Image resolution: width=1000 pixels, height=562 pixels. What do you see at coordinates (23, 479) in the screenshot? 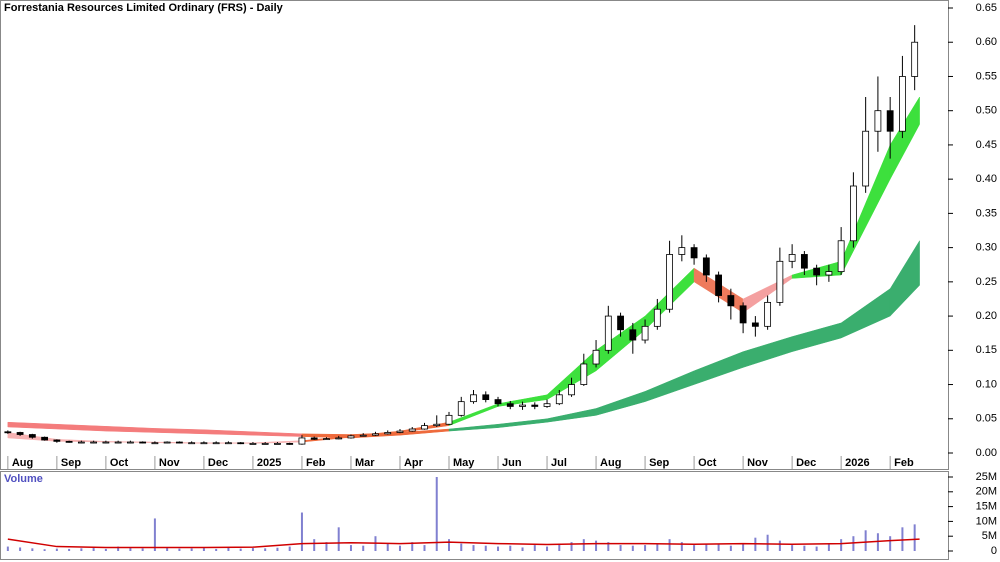
I see `volume-title: Volume` at bounding box center [23, 479].